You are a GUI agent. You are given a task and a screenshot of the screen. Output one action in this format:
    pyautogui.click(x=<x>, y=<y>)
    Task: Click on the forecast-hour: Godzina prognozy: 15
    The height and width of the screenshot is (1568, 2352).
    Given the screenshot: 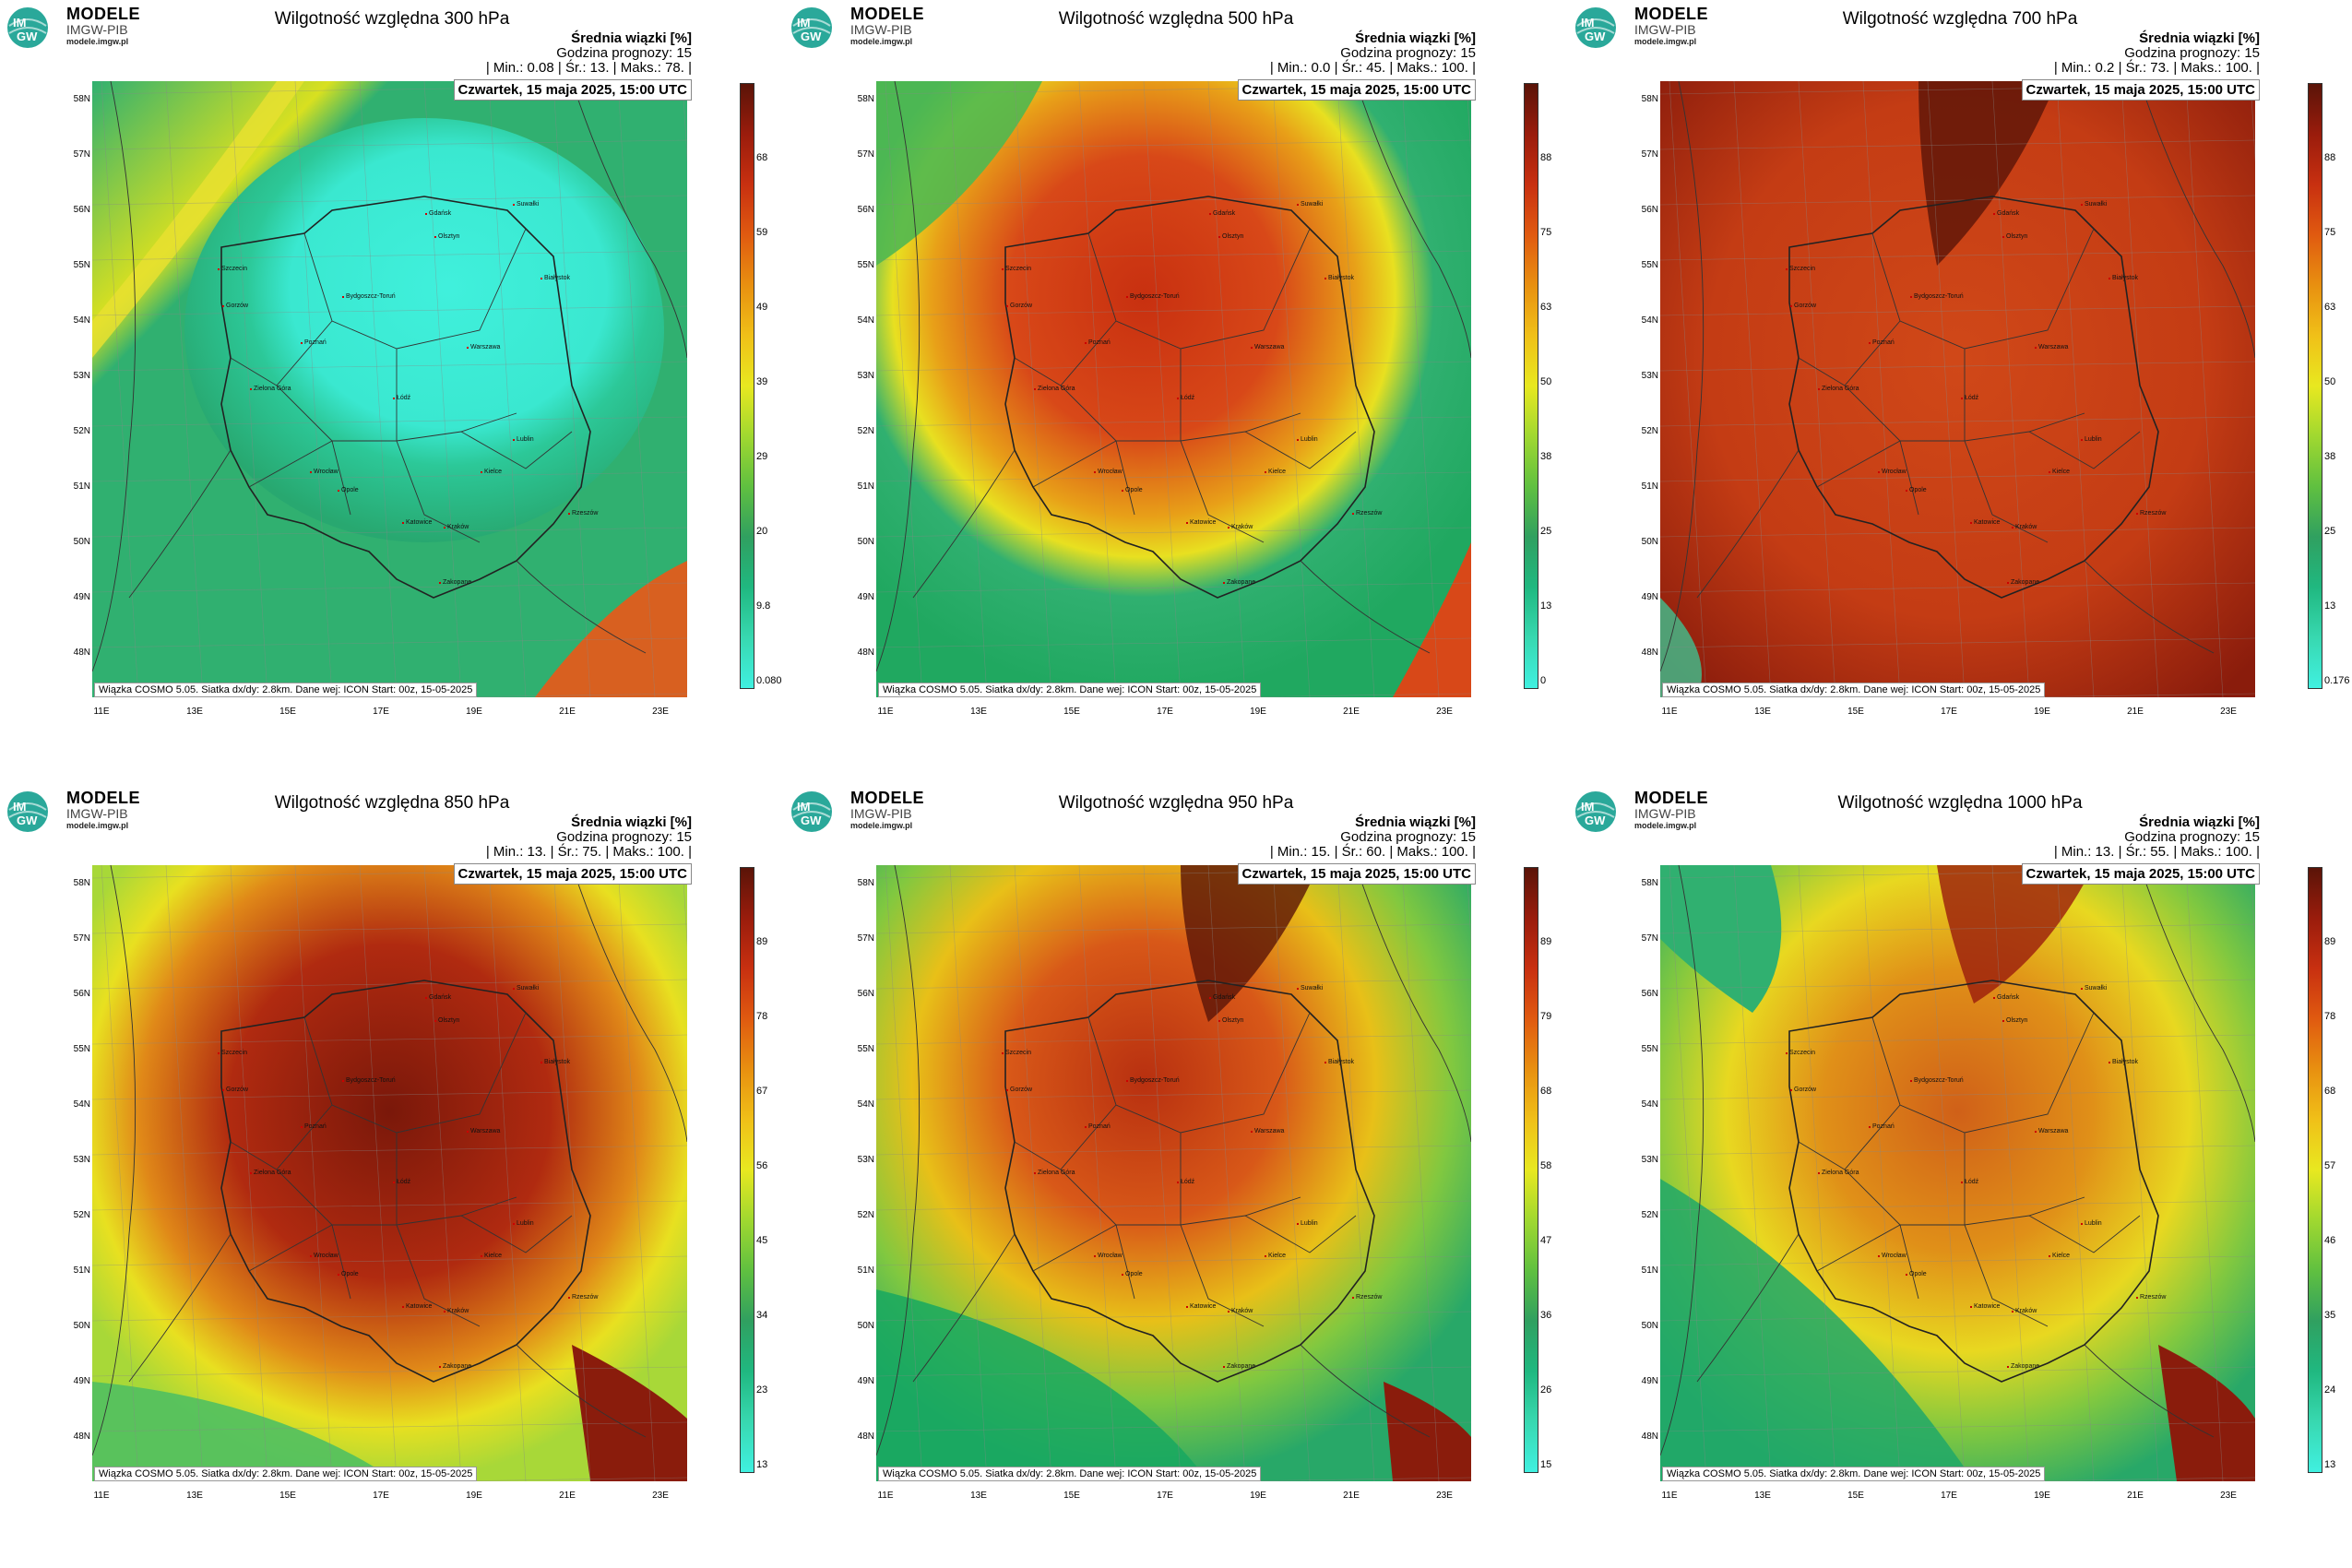 What is the action you would take?
    pyautogui.click(x=1408, y=53)
    